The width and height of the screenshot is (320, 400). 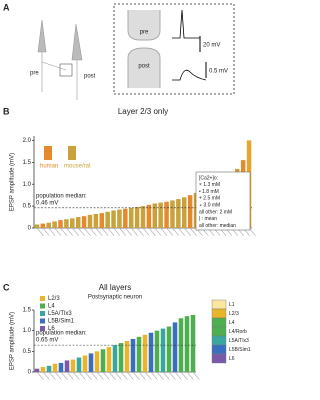 What do you see at coordinates (6, 111) in the screenshot?
I see `panel-label: B` at bounding box center [6, 111].